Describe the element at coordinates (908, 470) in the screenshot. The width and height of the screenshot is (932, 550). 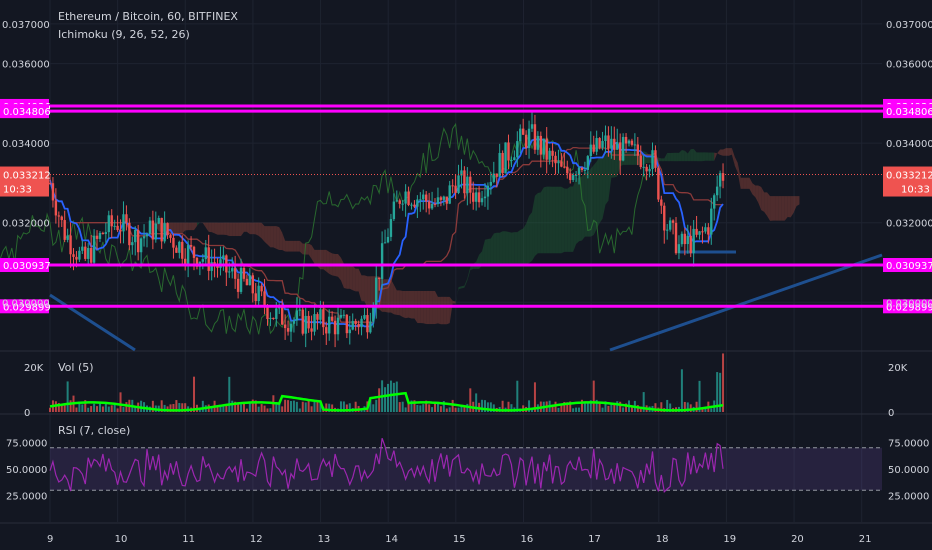
I see `rsi-tick-label: 50.0000` at that location.